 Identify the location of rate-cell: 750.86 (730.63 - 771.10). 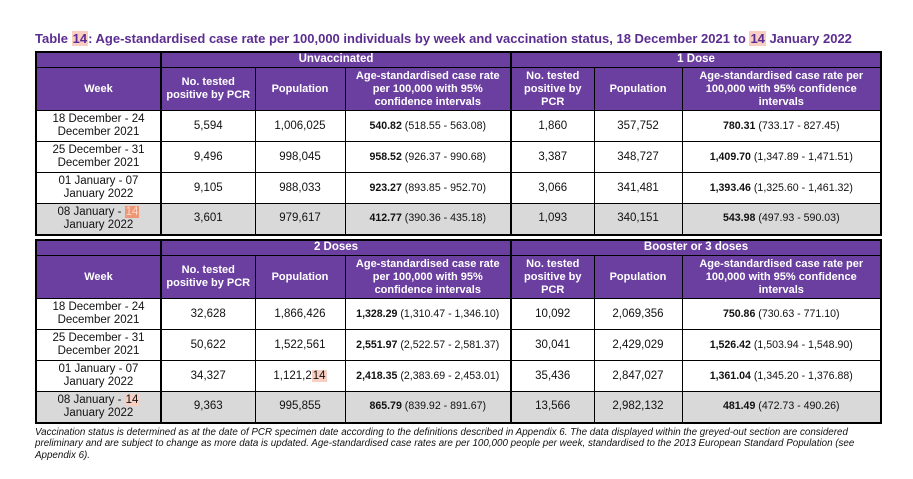
(781, 314).